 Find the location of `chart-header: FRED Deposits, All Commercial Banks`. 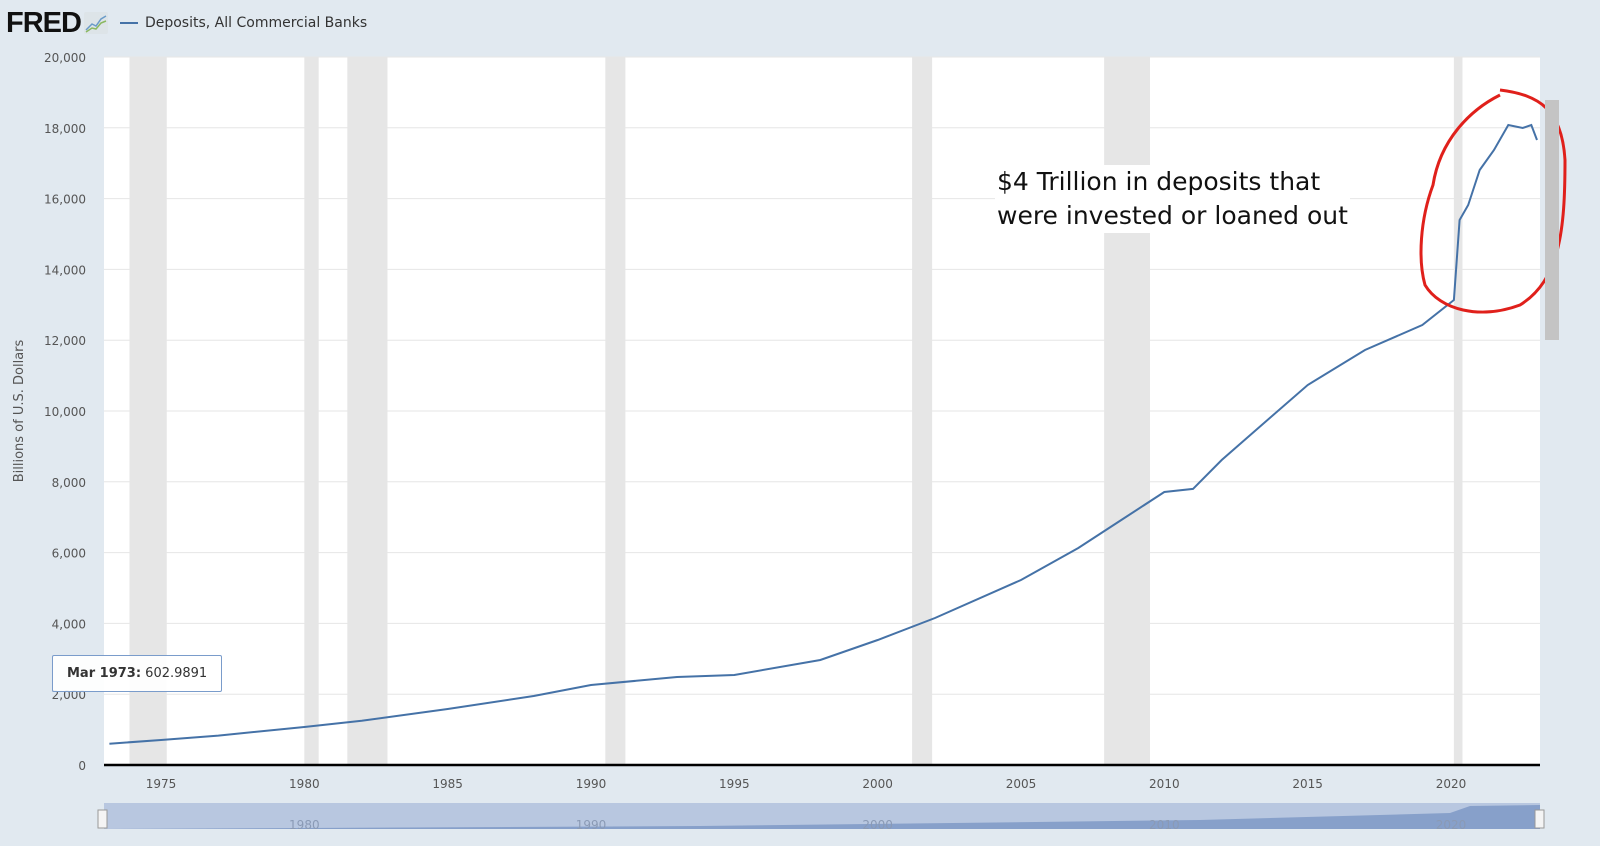

chart-header: FRED Deposits, All Commercial Banks is located at coordinates (187, 22).